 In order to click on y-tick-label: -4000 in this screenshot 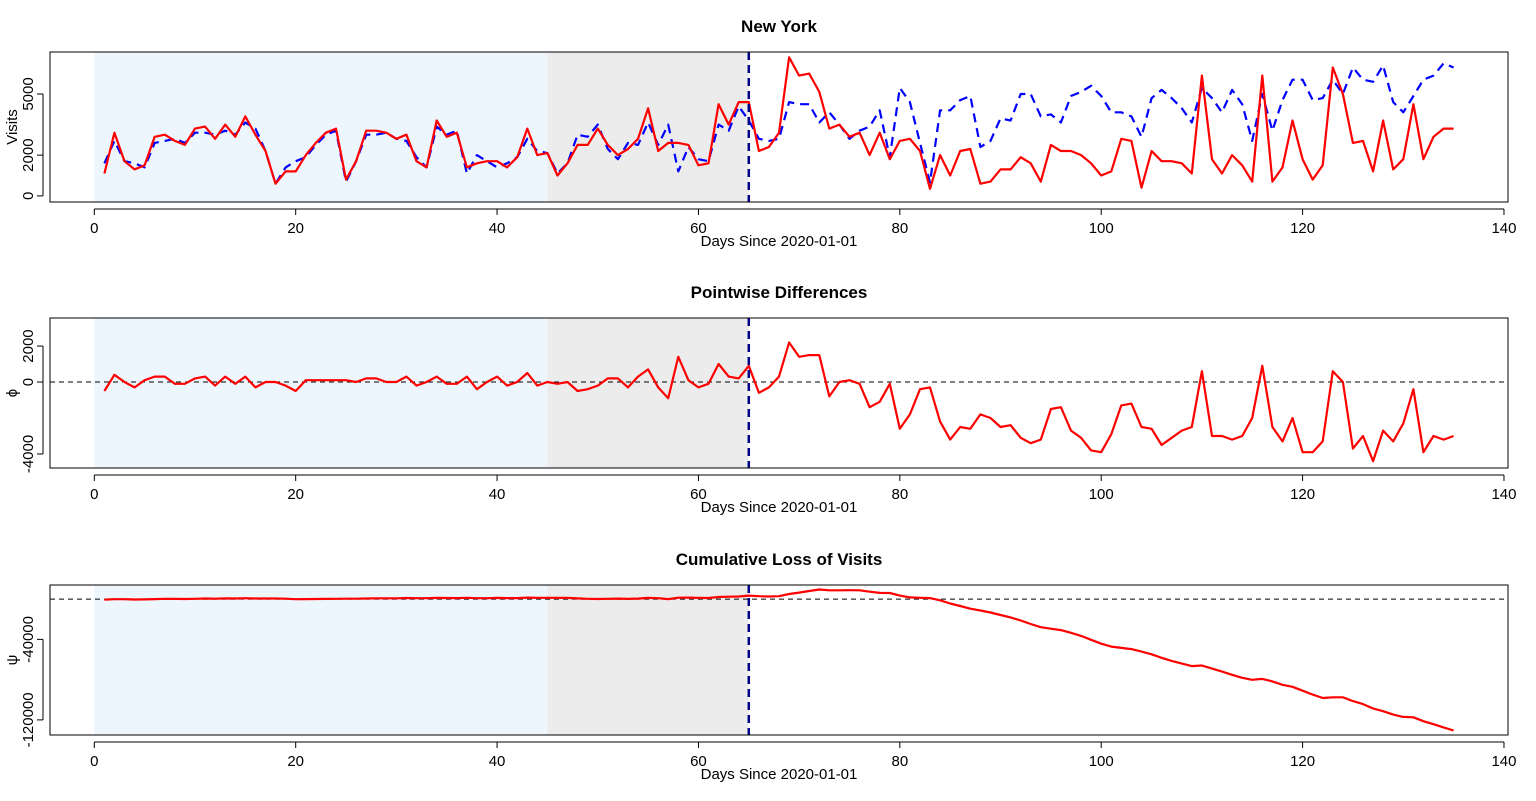, I will do `click(28, 454)`.